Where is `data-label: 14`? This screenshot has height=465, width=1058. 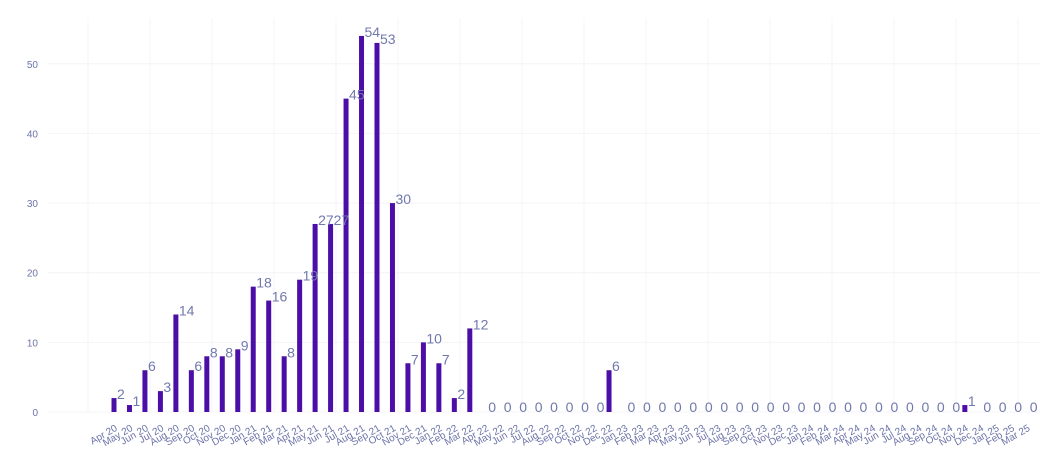 data-label: 14 is located at coordinates (187, 311).